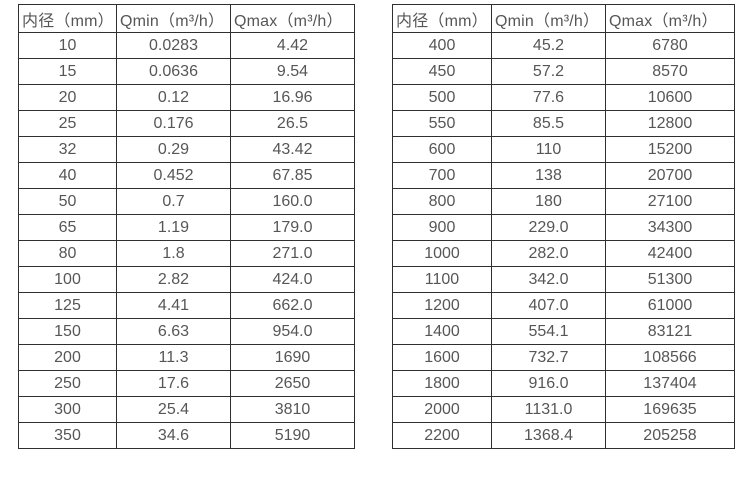 This screenshot has height=483, width=750. Describe the element at coordinates (173, 279) in the screenshot. I see `table-cell: 2.82` at that location.